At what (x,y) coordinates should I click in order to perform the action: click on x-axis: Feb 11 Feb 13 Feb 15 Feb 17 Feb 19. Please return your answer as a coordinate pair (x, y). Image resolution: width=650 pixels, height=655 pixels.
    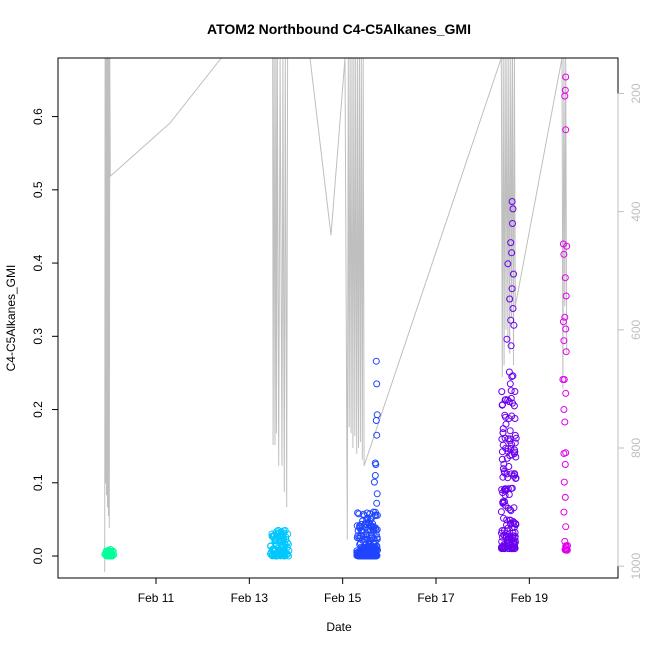
    Looking at the image, I should click on (343, 591).